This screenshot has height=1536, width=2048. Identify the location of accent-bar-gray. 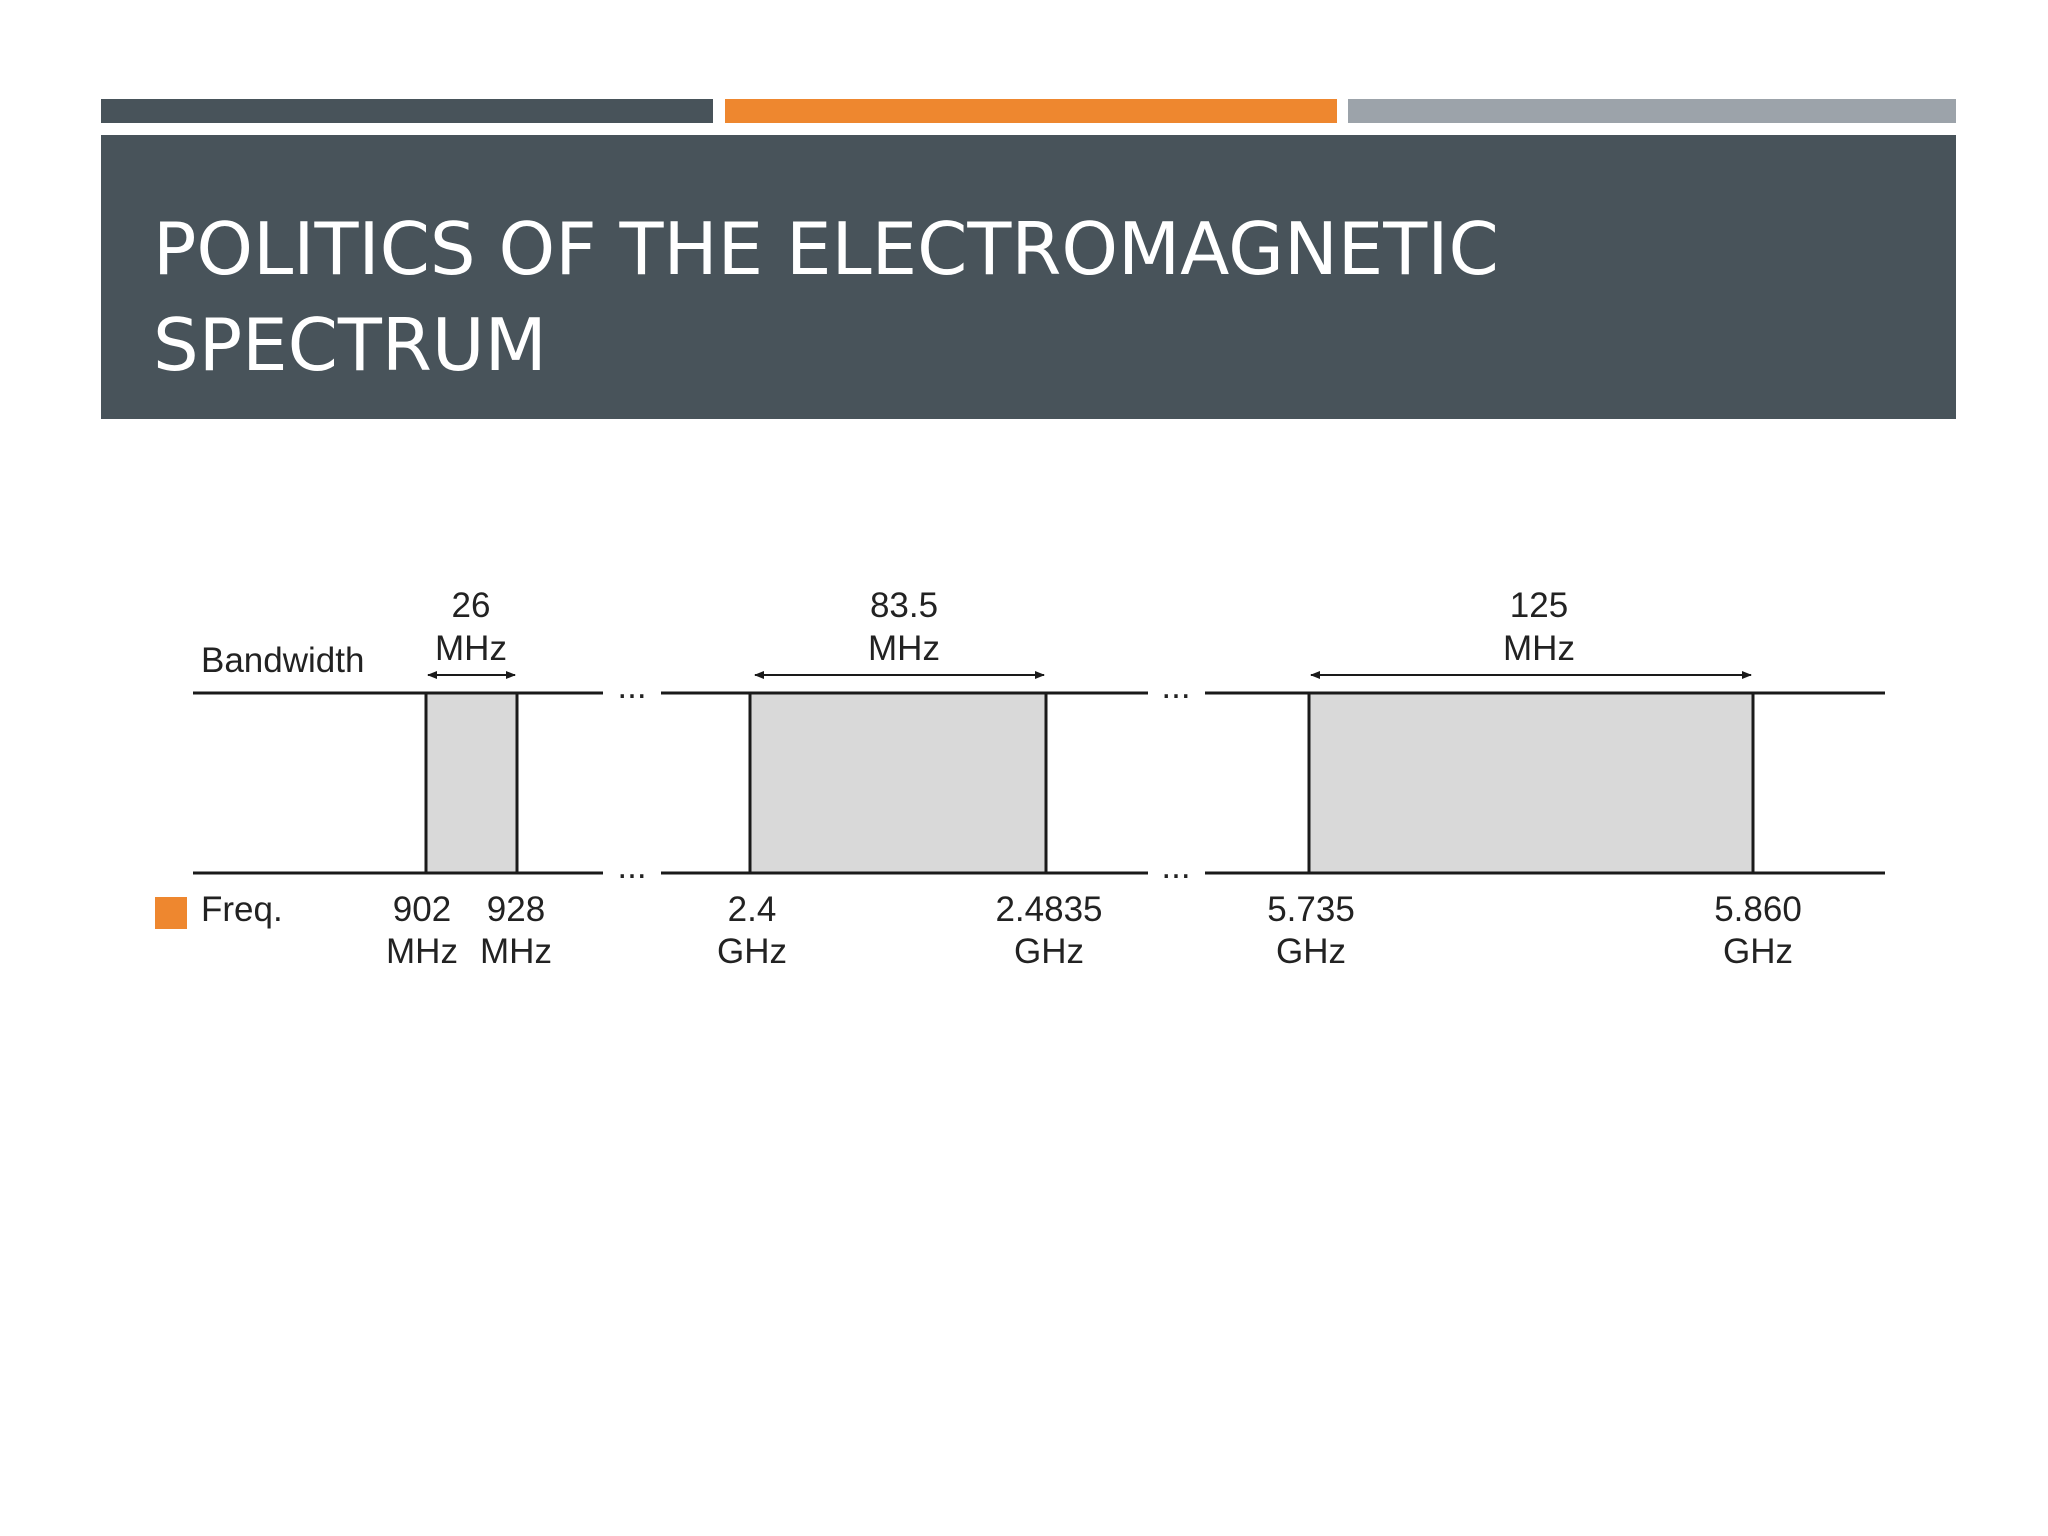
(1652, 111).